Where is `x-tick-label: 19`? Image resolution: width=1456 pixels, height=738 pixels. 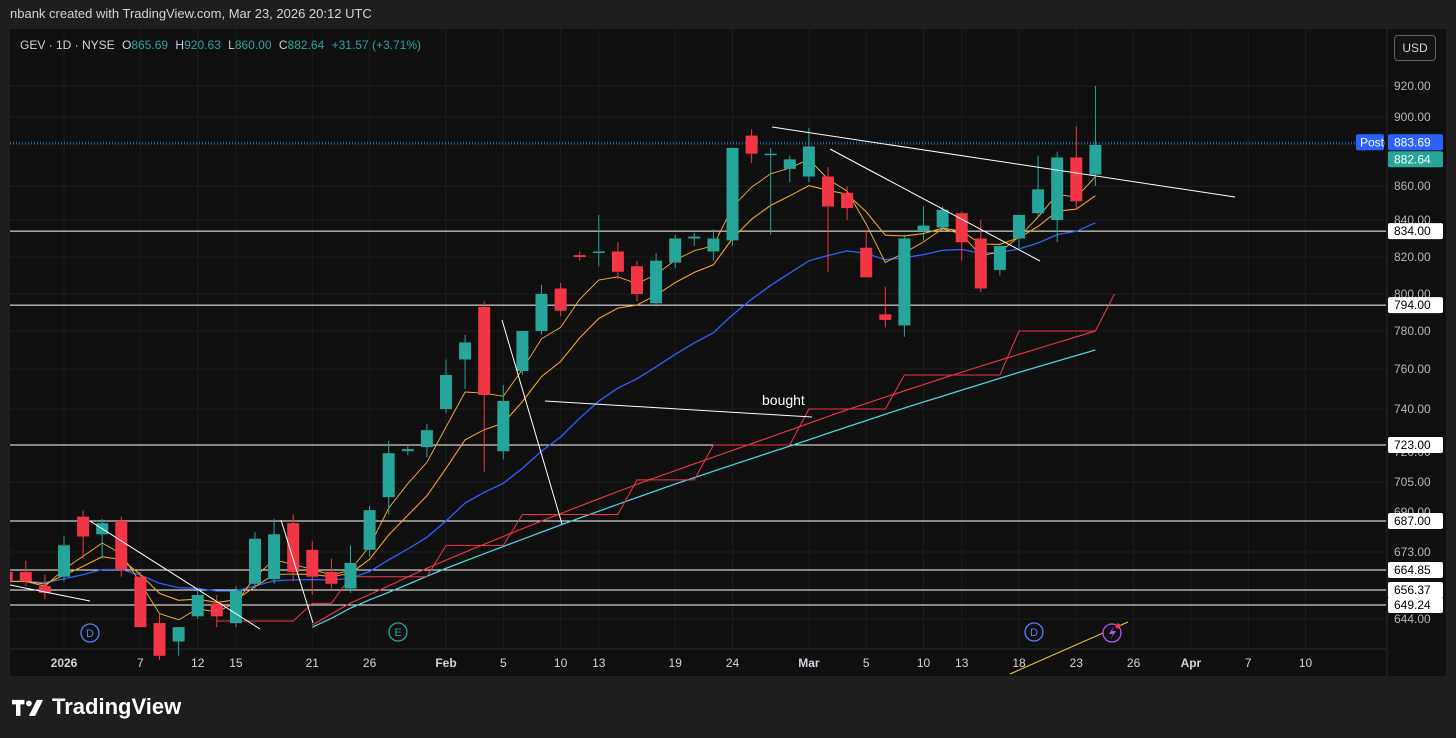 x-tick-label: 19 is located at coordinates (676, 663).